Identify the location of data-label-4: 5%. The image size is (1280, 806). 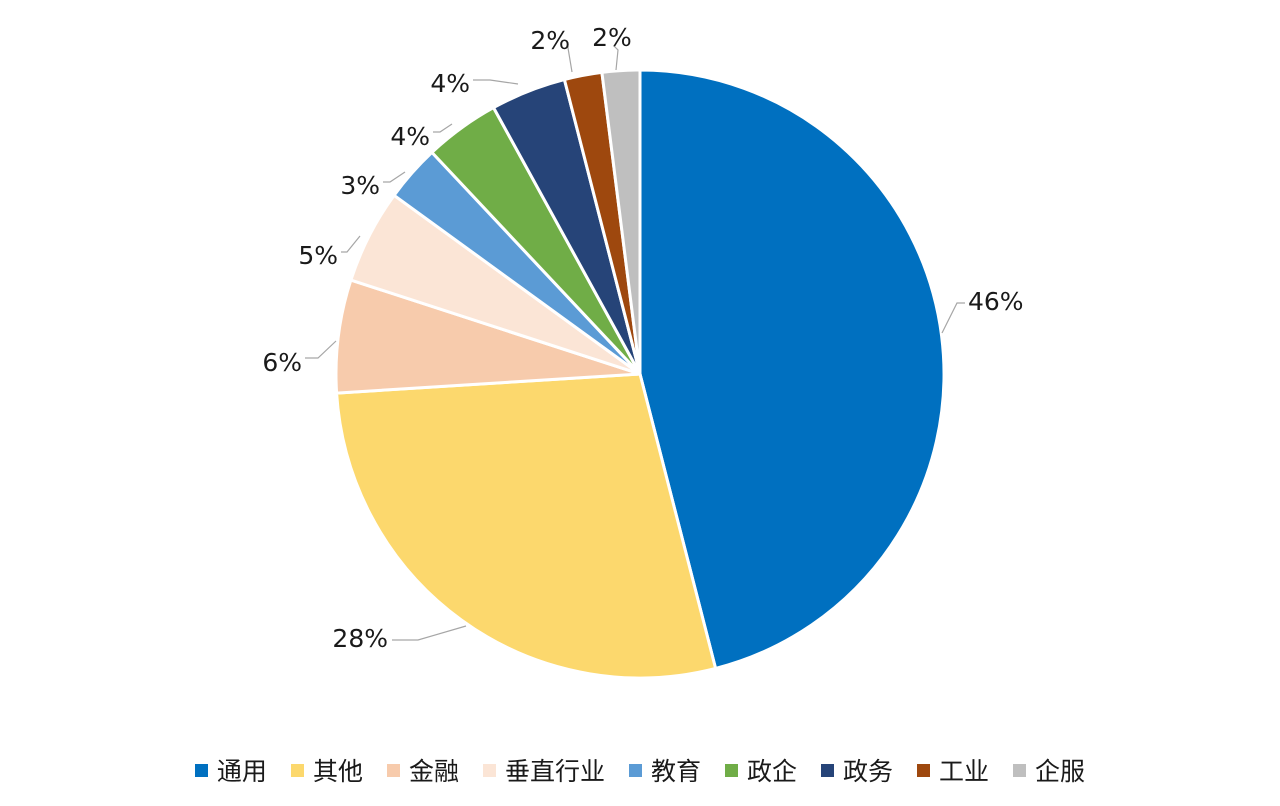
(318, 255).